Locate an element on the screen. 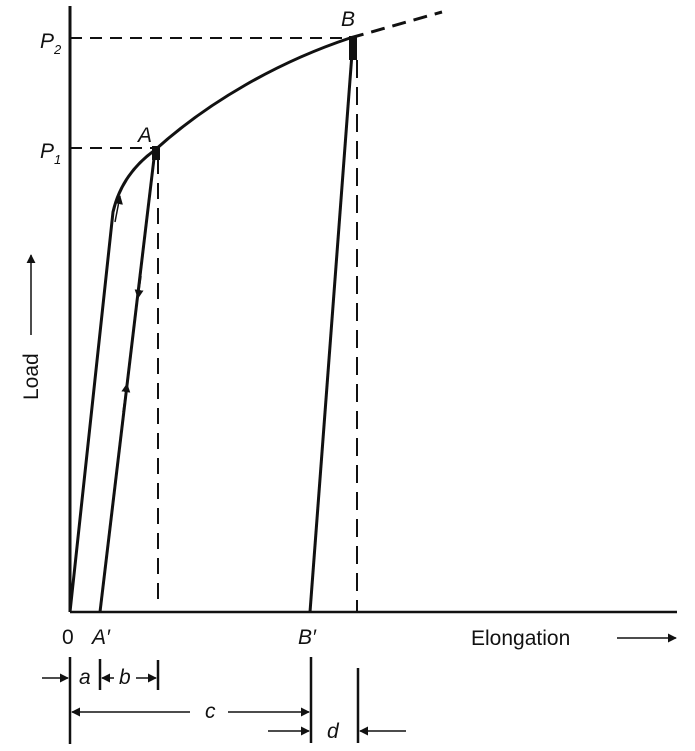 Image resolution: width=695 pixels, height=751 pixels. unload-line-A is located at coordinates (127, 381).